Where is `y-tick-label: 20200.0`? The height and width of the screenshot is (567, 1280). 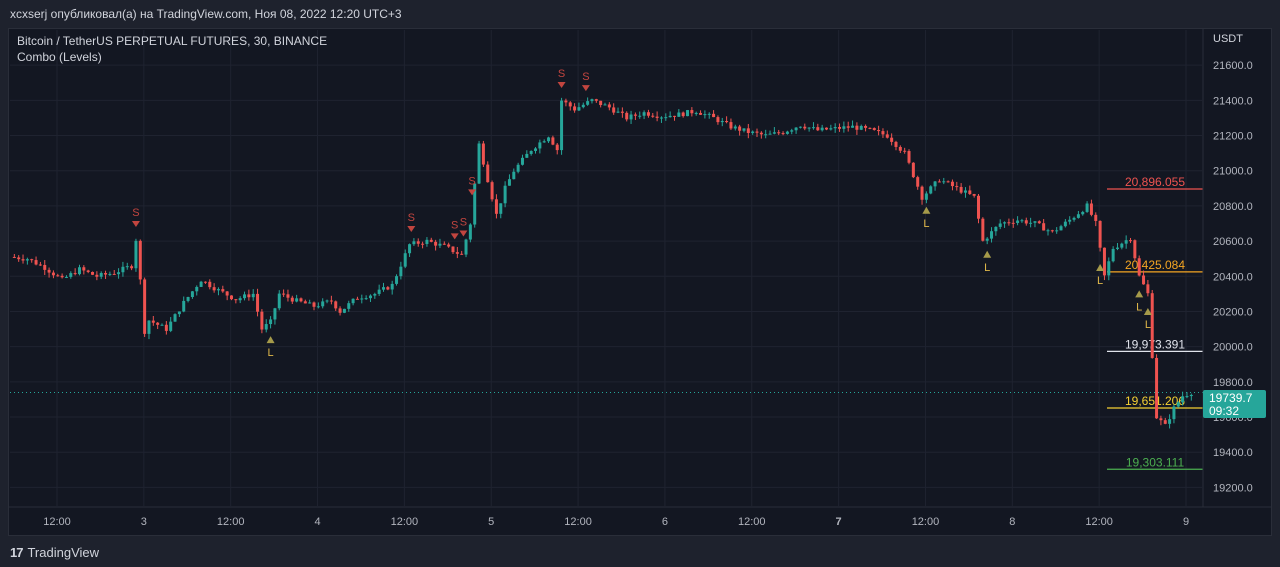
y-tick-label: 20200.0 is located at coordinates (1233, 312).